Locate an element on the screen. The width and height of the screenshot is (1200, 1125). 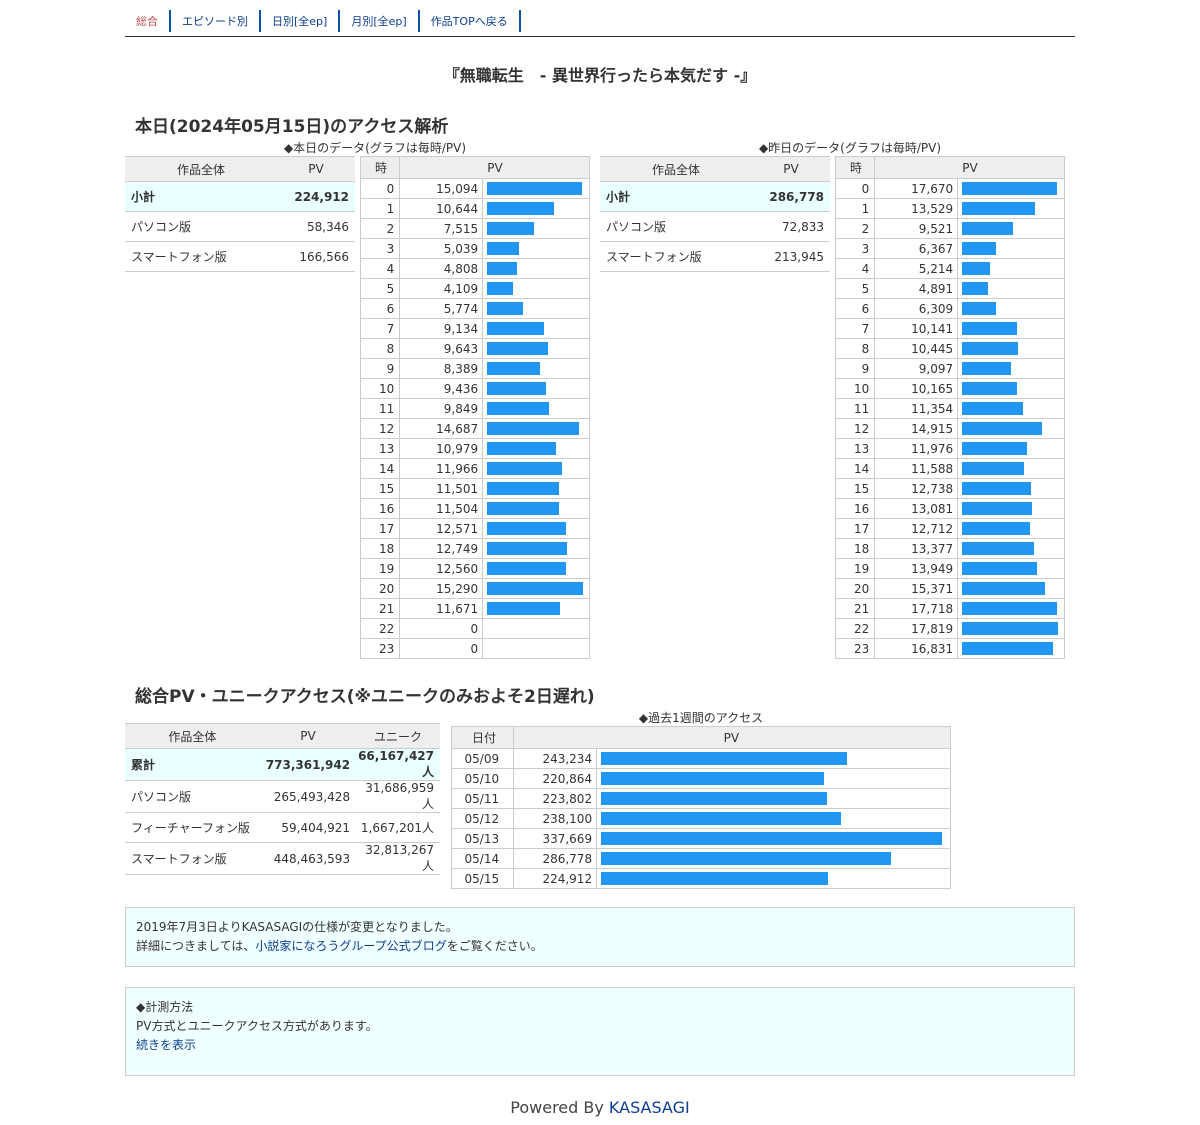
data-label: 6,309 is located at coordinates (916, 308).